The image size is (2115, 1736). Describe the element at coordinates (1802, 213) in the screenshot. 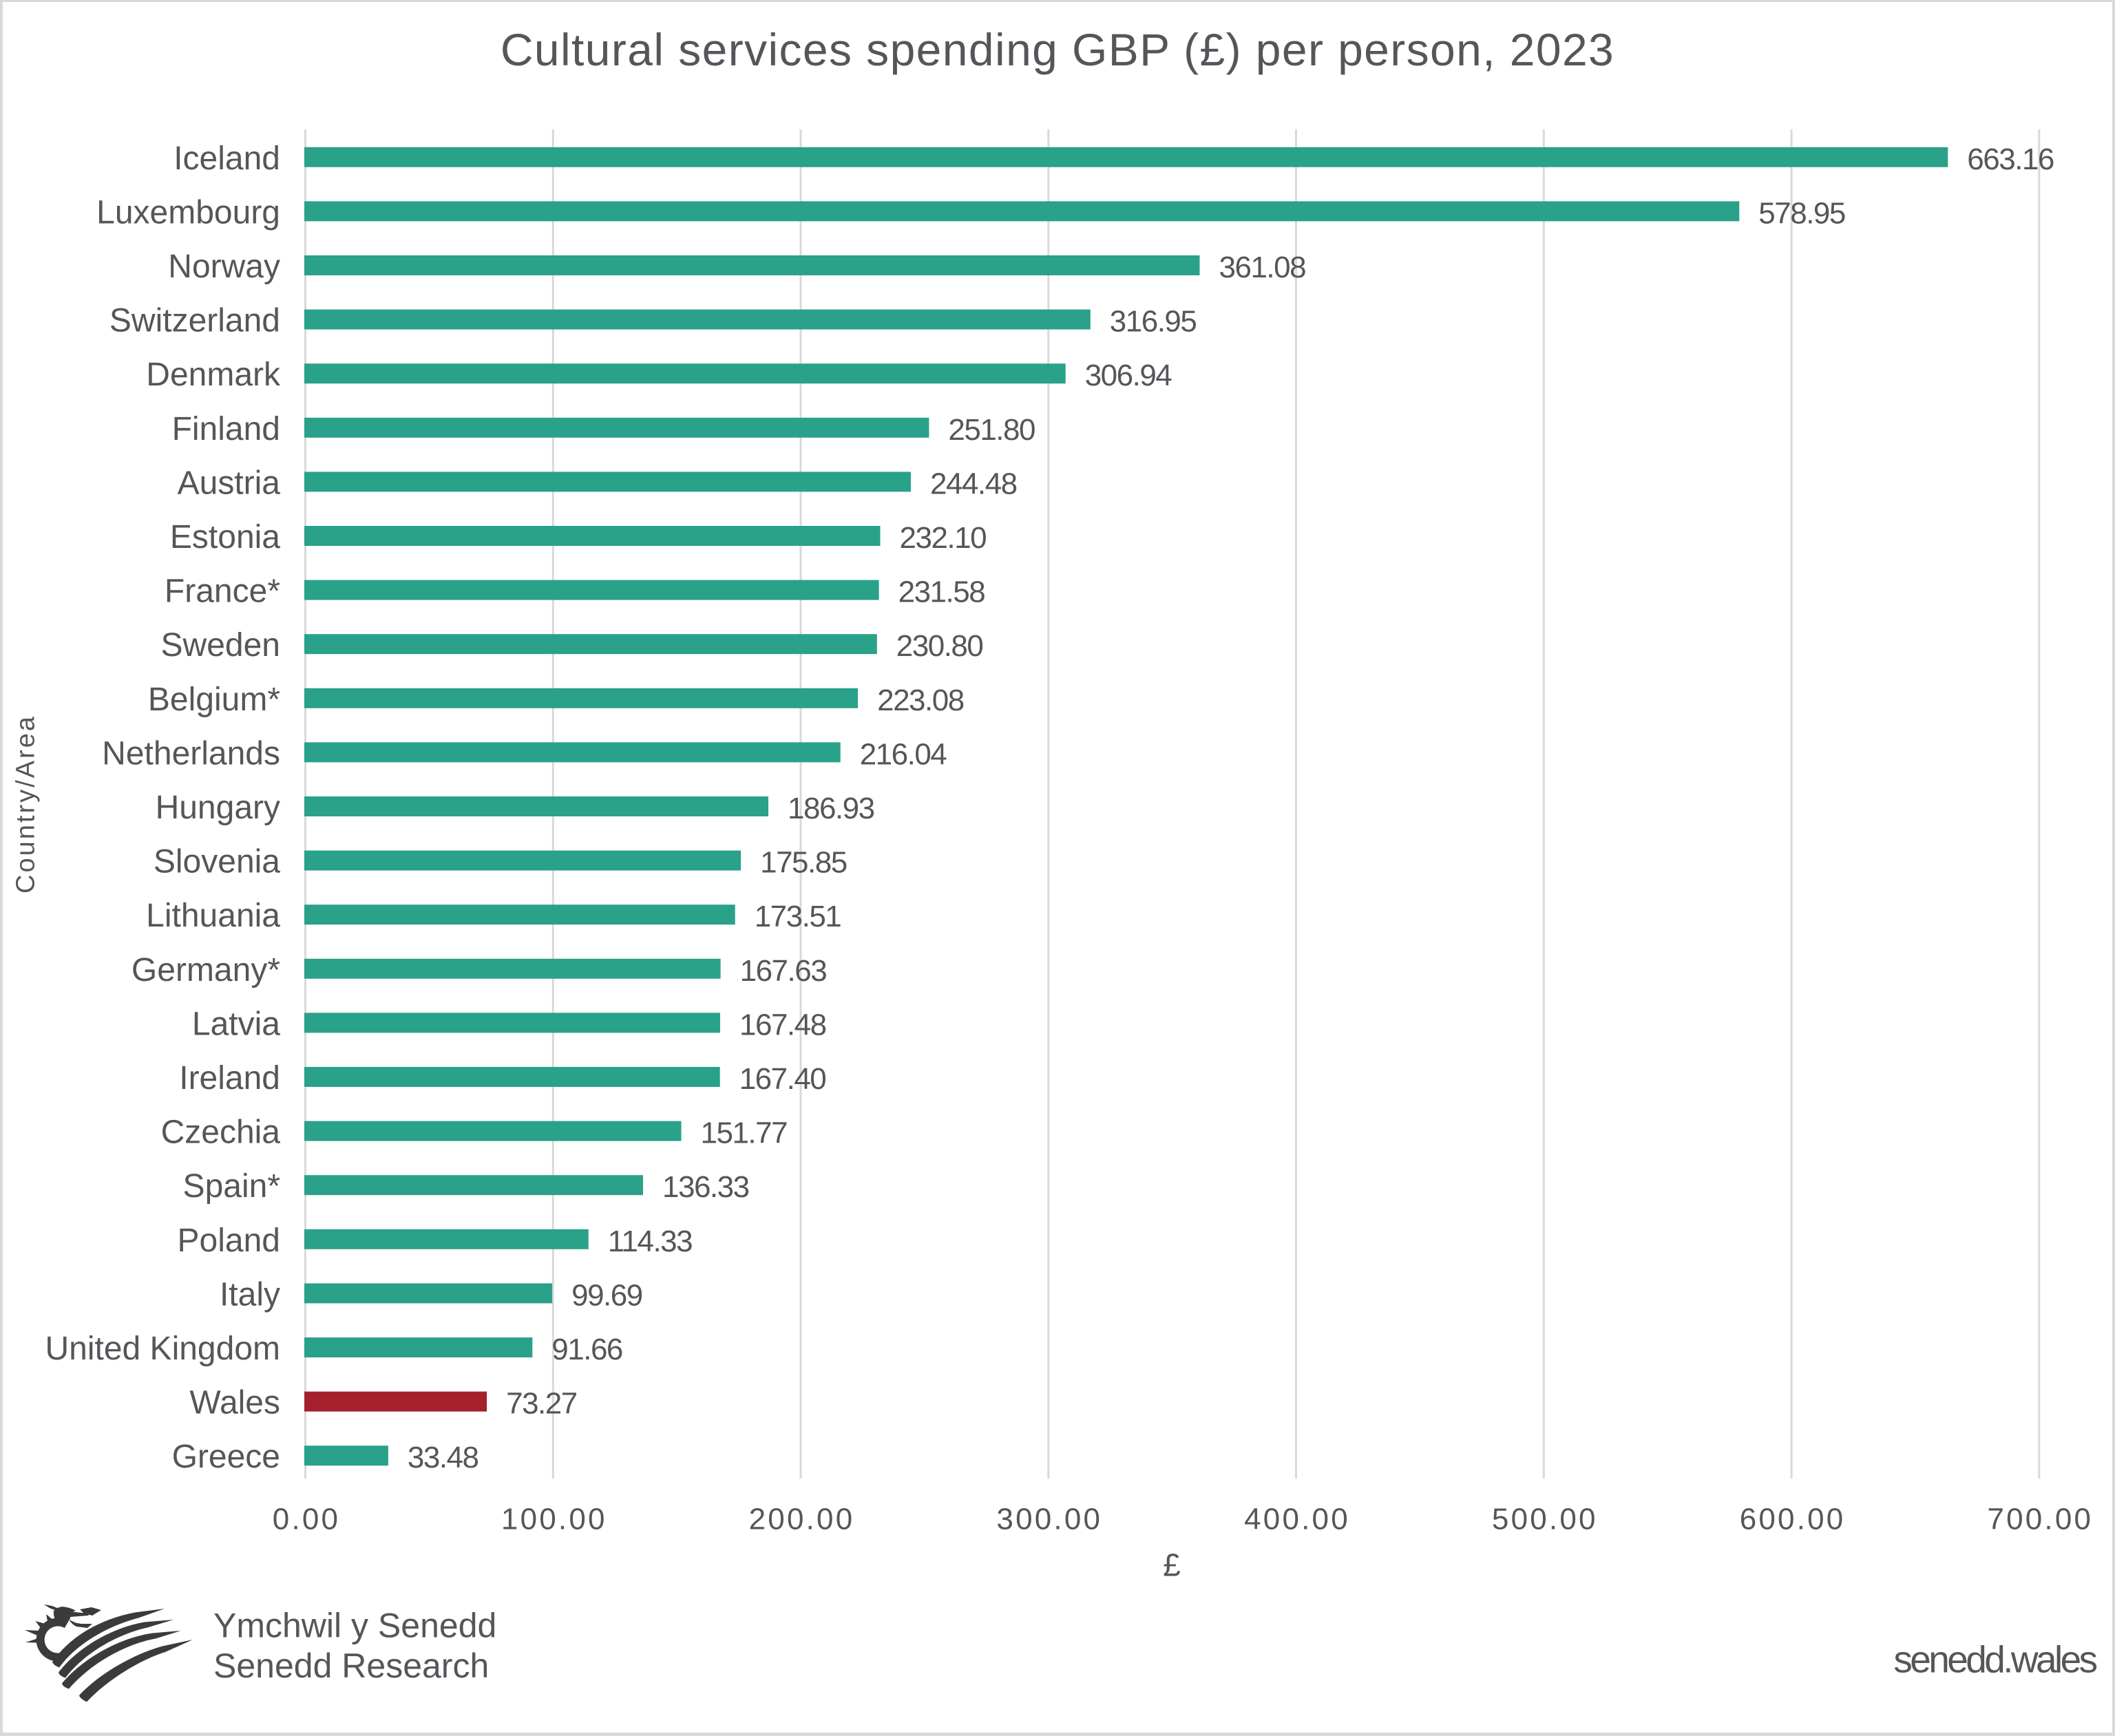

I see `svg-text: 578.95` at that location.